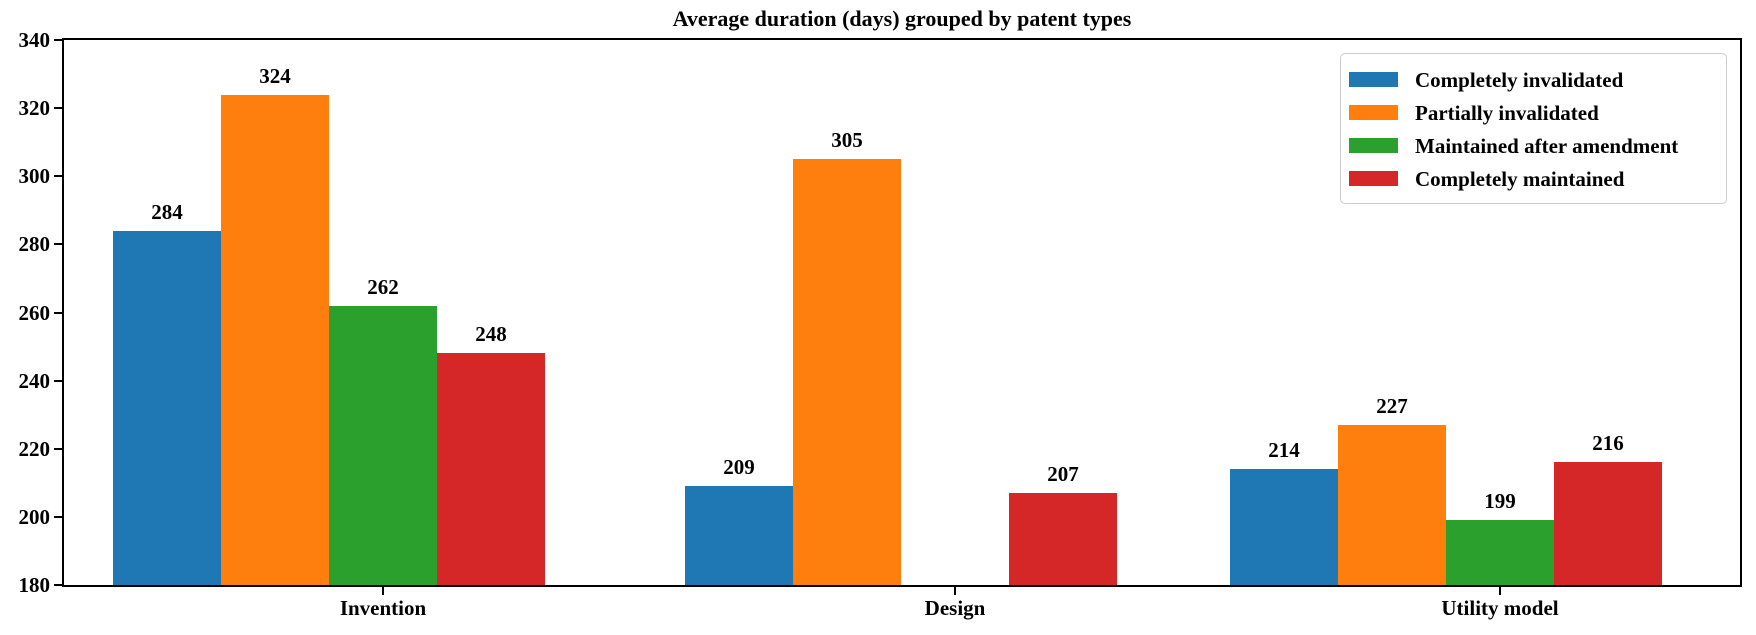 Image resolution: width=1756 pixels, height=635 pixels. Describe the element at coordinates (847, 140) in the screenshot. I see `bar-value-label: 305` at that location.